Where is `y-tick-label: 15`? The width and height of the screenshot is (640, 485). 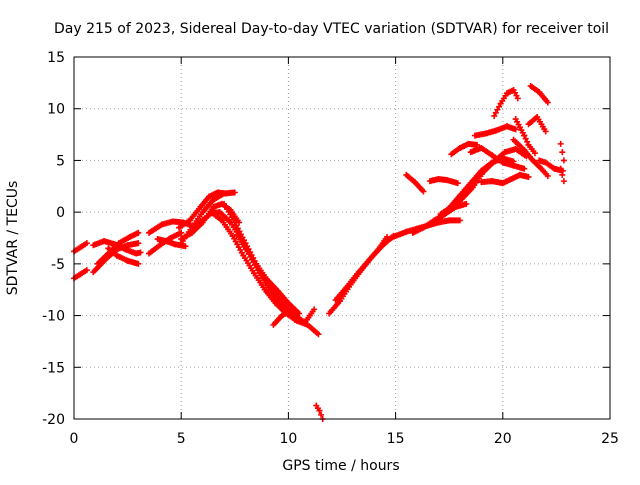
y-tick-label: 15 is located at coordinates (56, 58).